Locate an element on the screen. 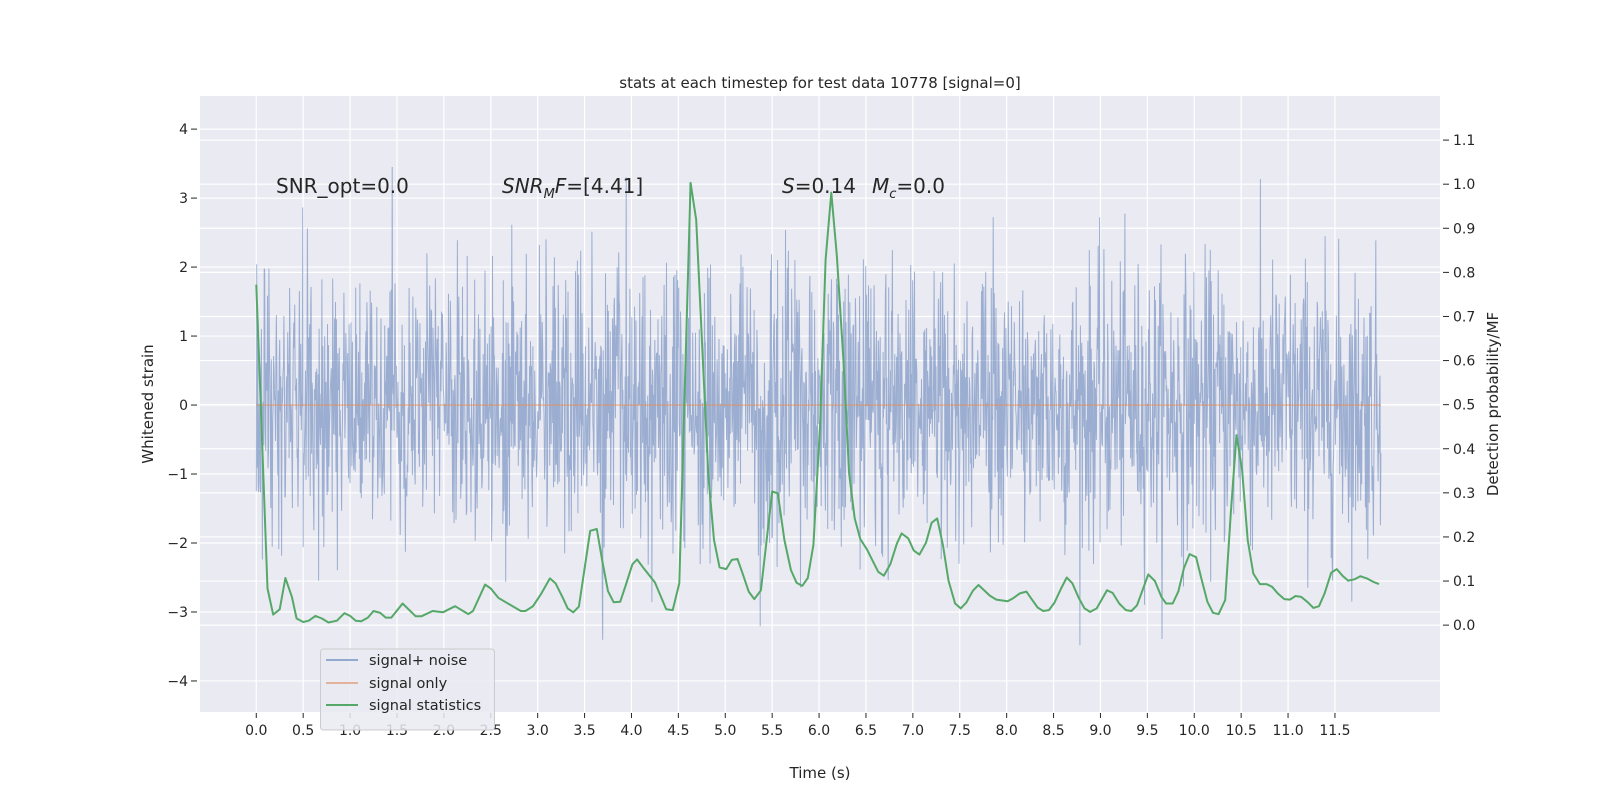 The height and width of the screenshot is (800, 1600). y-tick-label: −2 is located at coordinates (177, 544).